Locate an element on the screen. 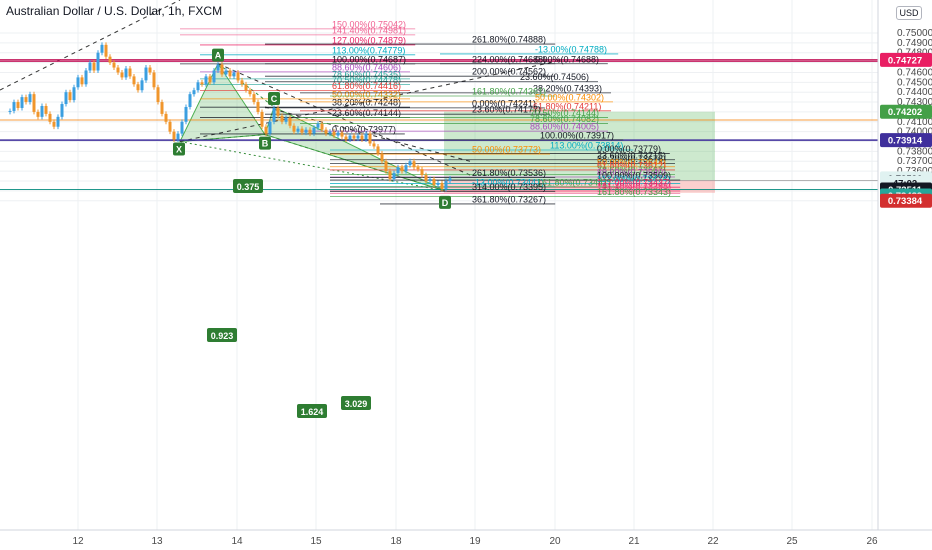  y-tick-label: 0.73700 is located at coordinates (914, 161).